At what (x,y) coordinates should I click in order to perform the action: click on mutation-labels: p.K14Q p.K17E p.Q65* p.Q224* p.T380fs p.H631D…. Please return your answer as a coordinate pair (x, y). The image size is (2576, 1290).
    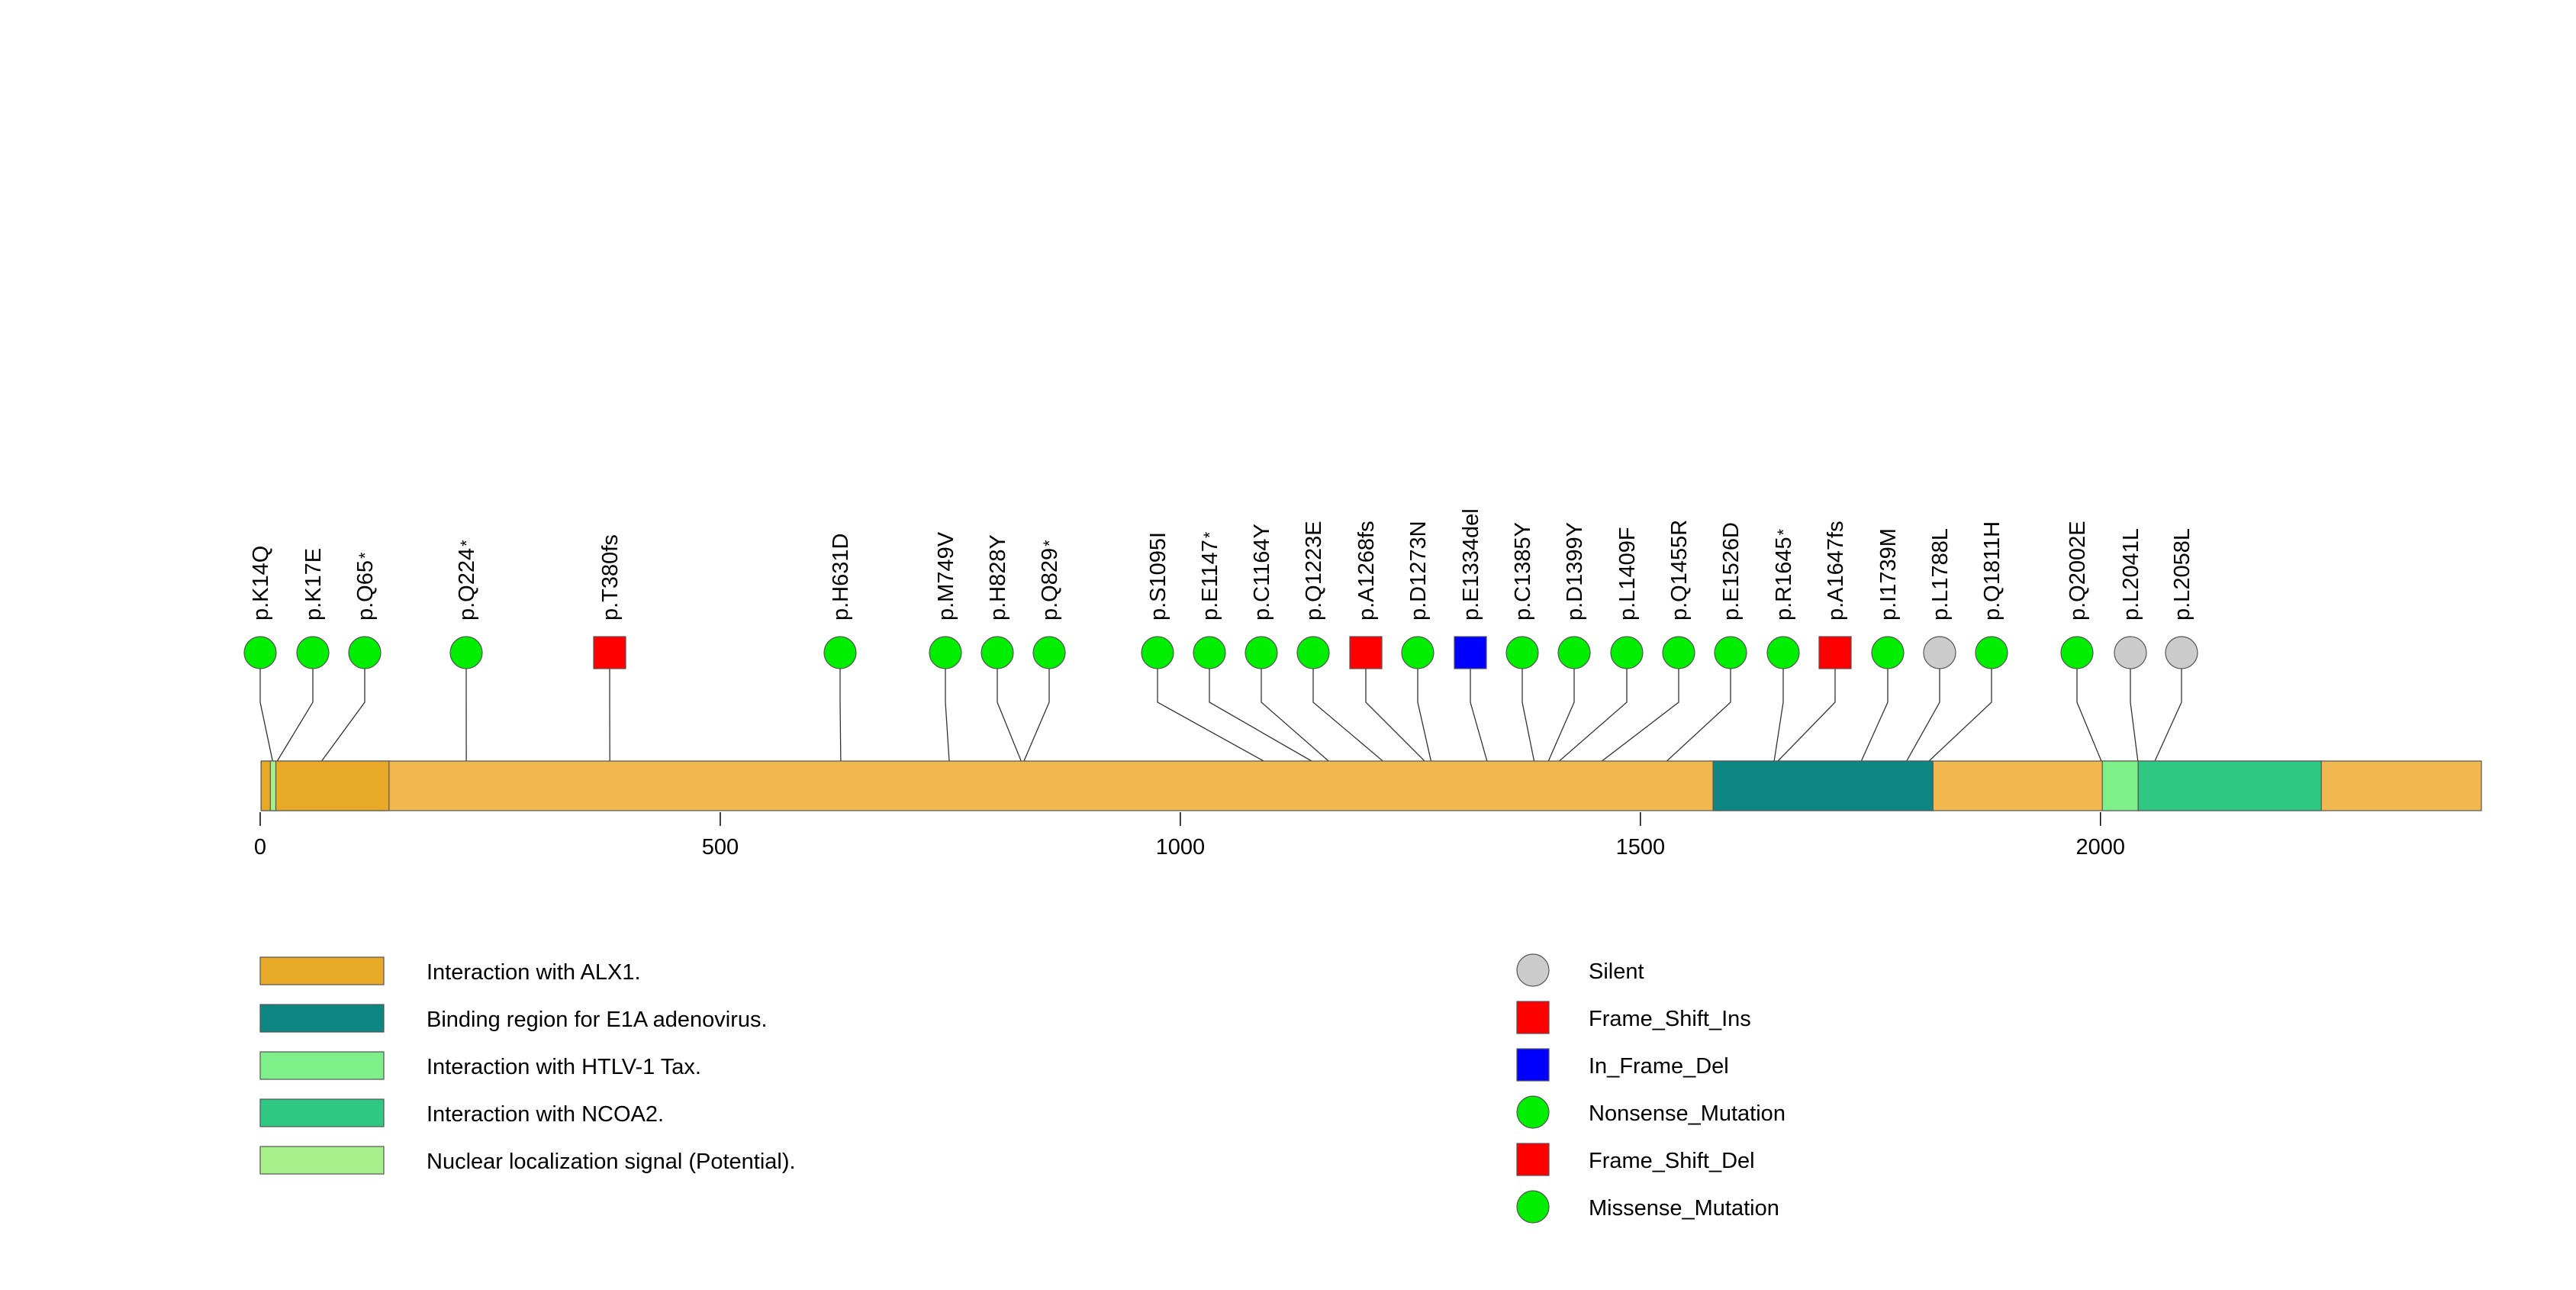
    Looking at the image, I should click on (1221, 565).